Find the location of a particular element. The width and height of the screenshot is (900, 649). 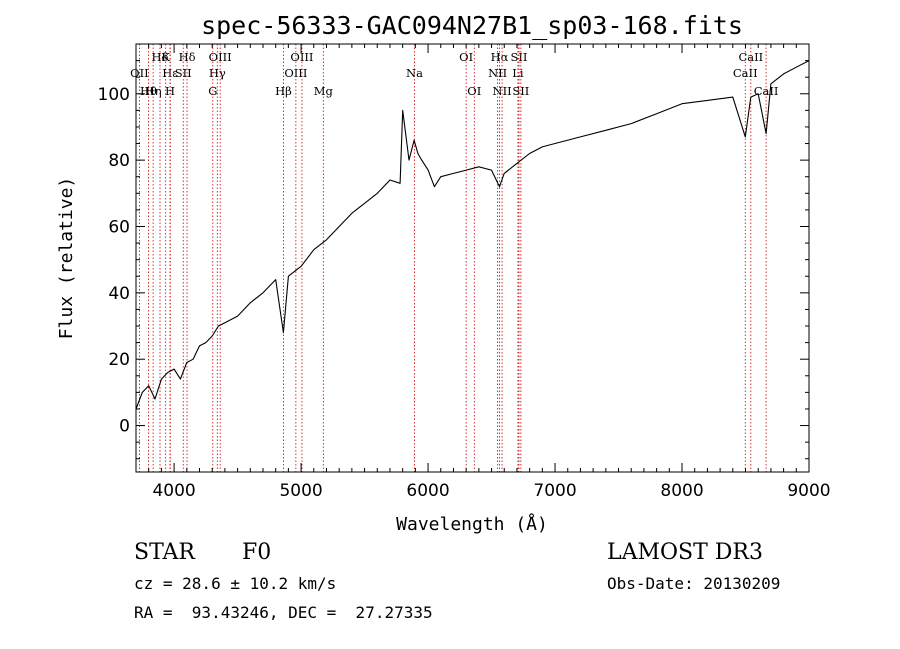

line-mark-label-6: H is located at coordinates (170, 91).